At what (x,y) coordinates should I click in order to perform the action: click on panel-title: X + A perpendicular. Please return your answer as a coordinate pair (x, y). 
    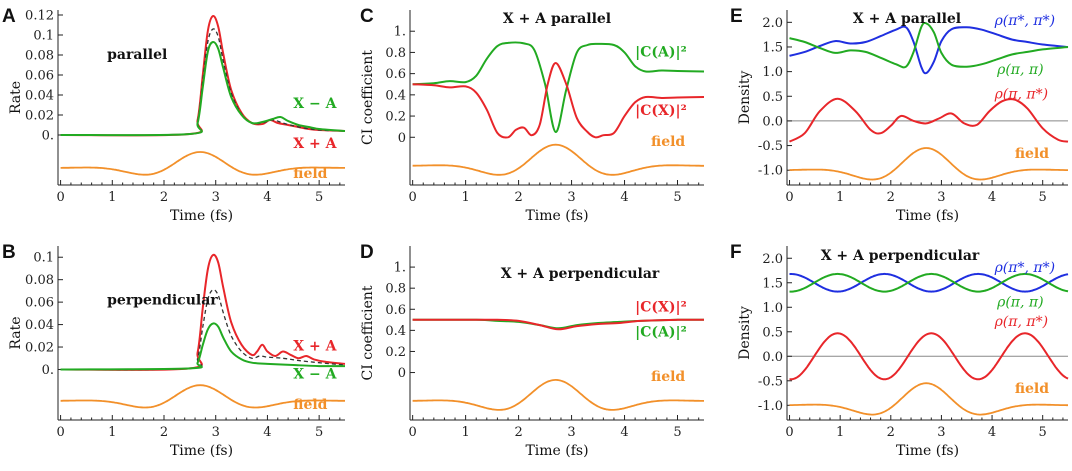
    Looking at the image, I should click on (580, 274).